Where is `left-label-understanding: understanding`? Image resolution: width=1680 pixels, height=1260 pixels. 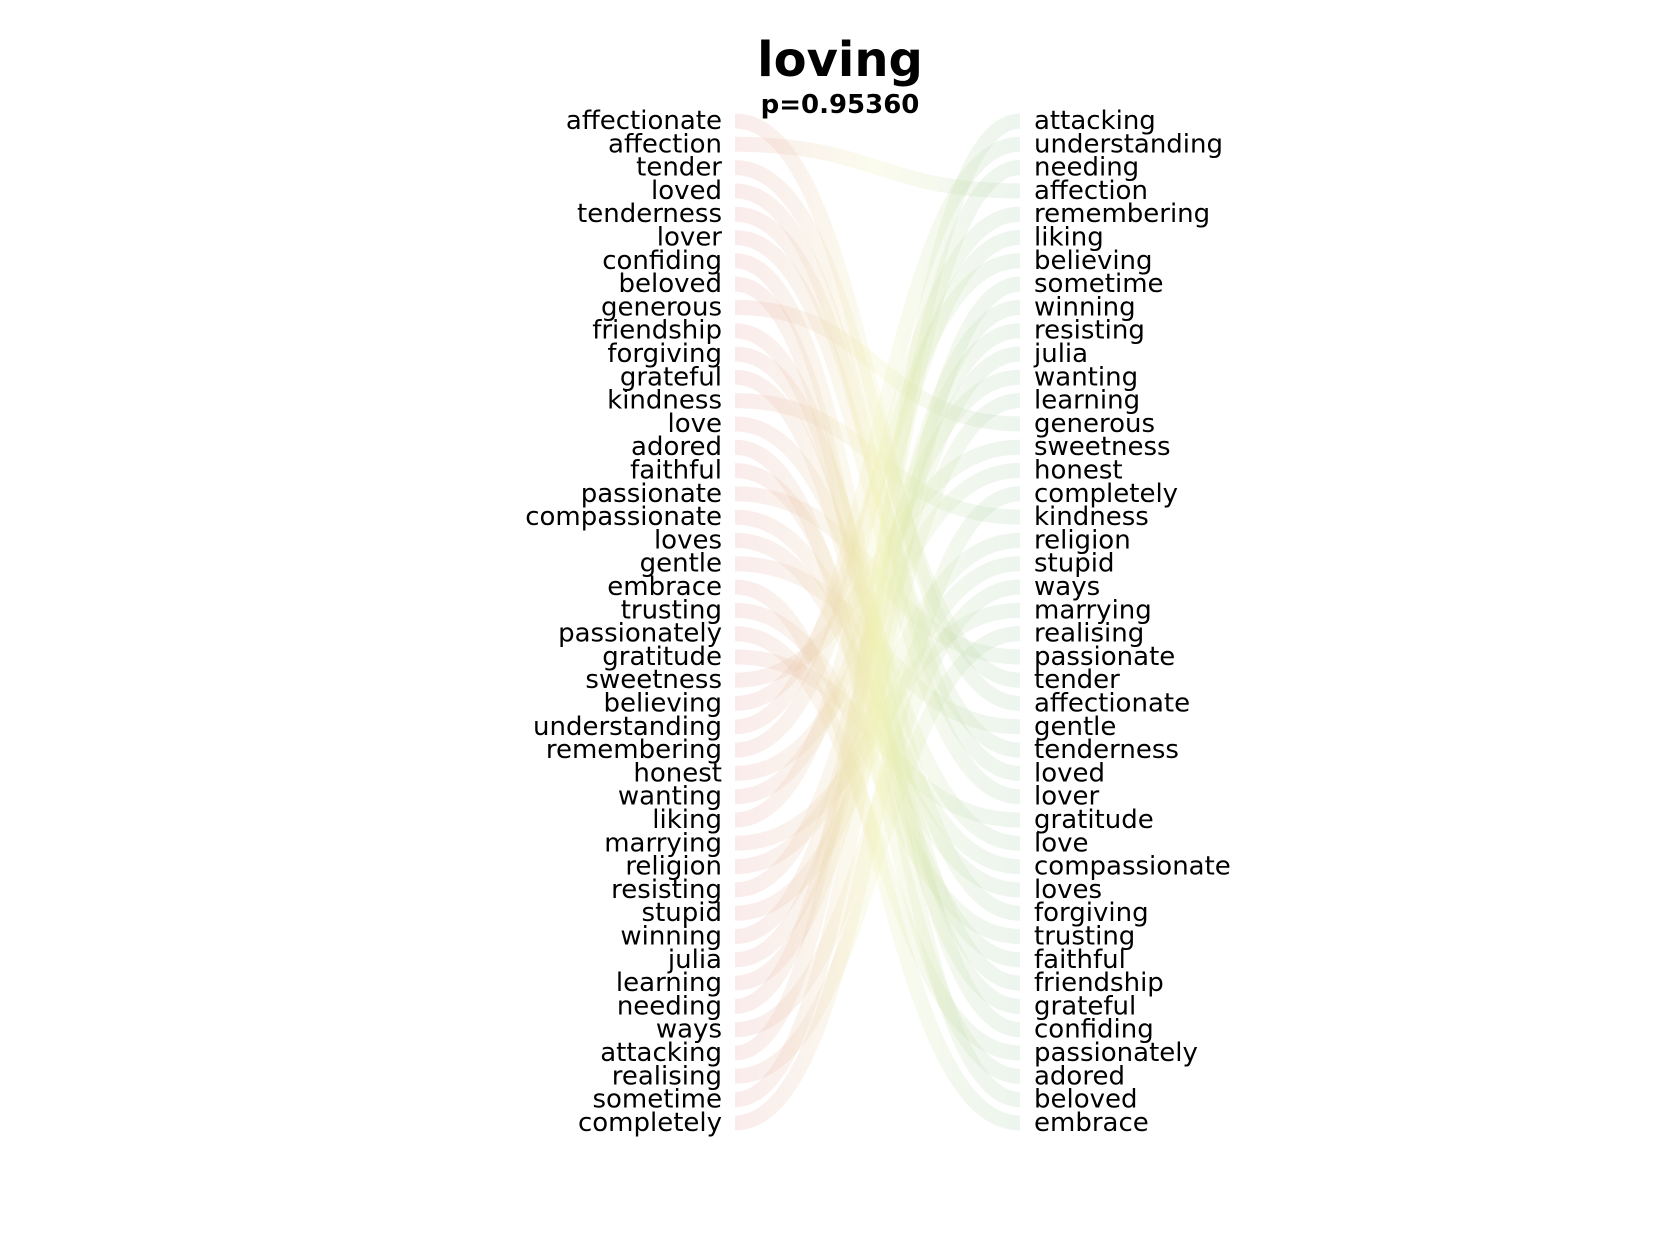 left-label-understanding: understanding is located at coordinates (627, 727).